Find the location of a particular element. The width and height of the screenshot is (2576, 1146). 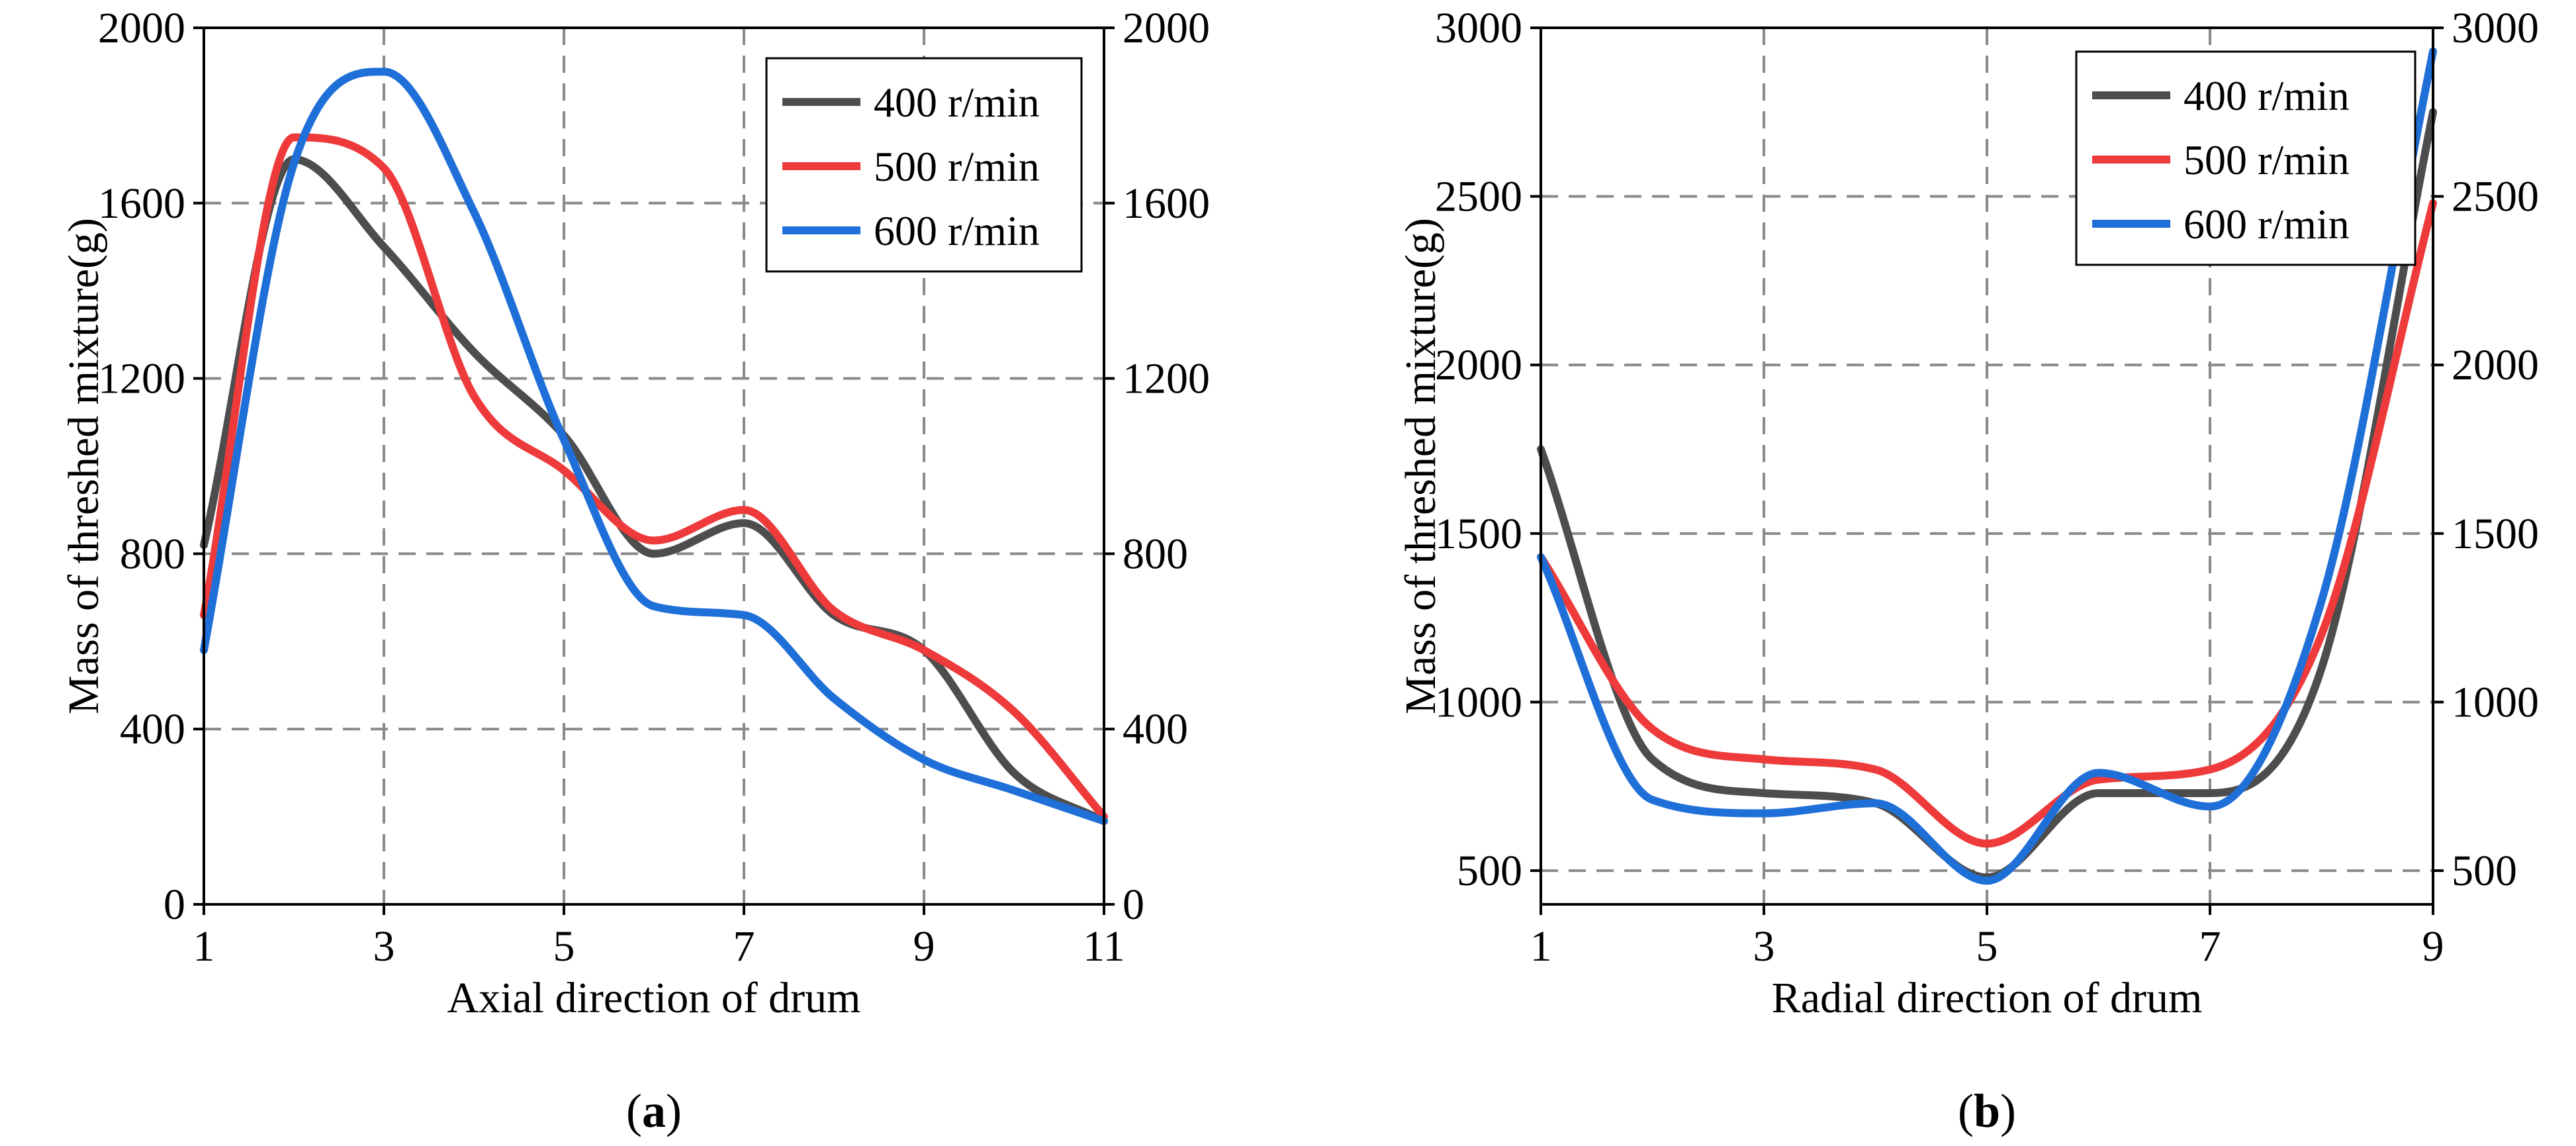

y-tick-label: 1500 is located at coordinates (1478, 534).